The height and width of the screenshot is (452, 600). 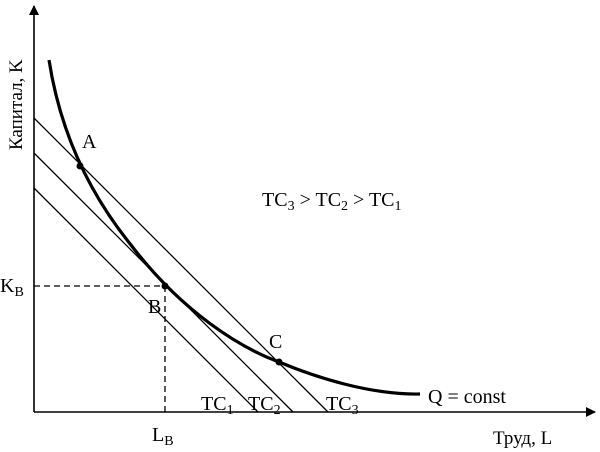 What do you see at coordinates (344, 206) in the screenshot?
I see `relation-tc2-sub: 2` at bounding box center [344, 206].